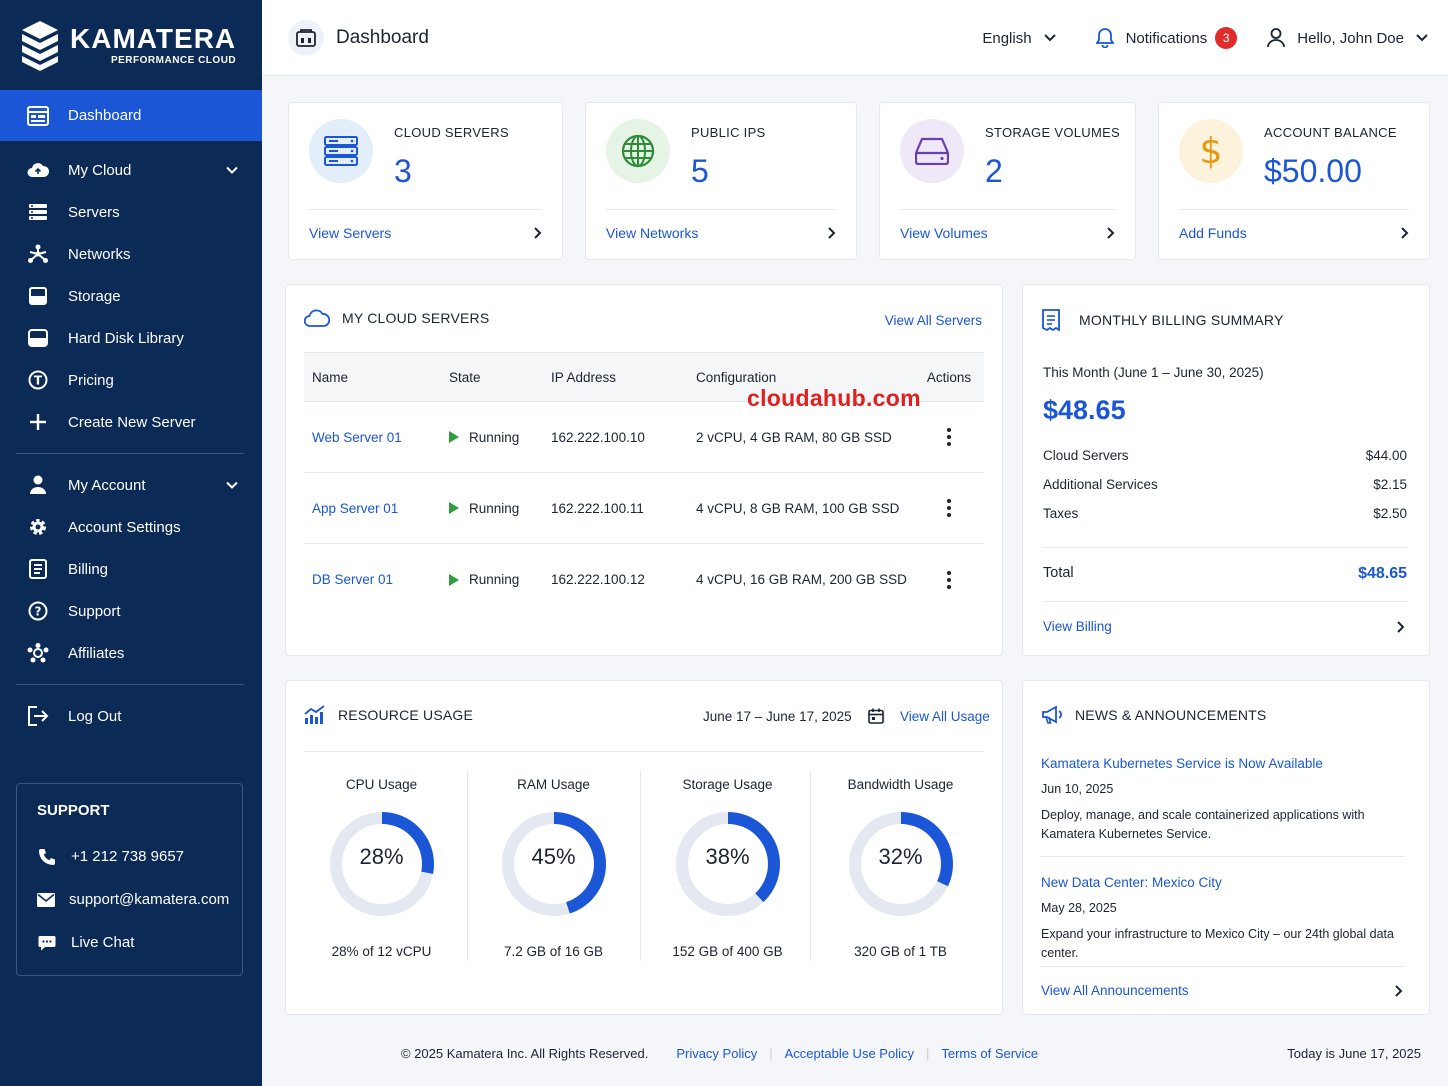 The height and width of the screenshot is (1086, 1448). I want to click on column-header: IP Address, so click(584, 377).